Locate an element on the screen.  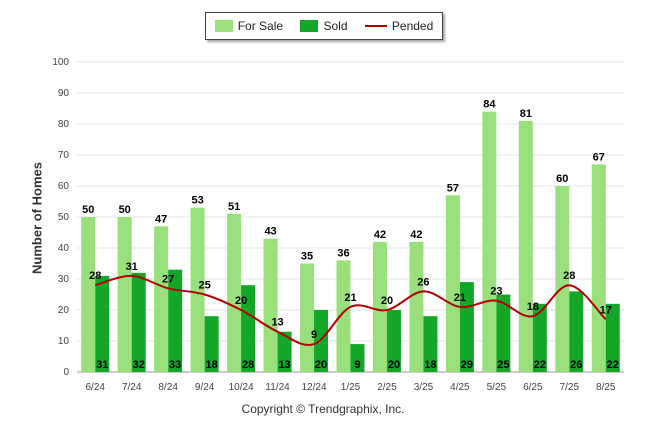
data-label-sold: 25 is located at coordinates (503, 365).